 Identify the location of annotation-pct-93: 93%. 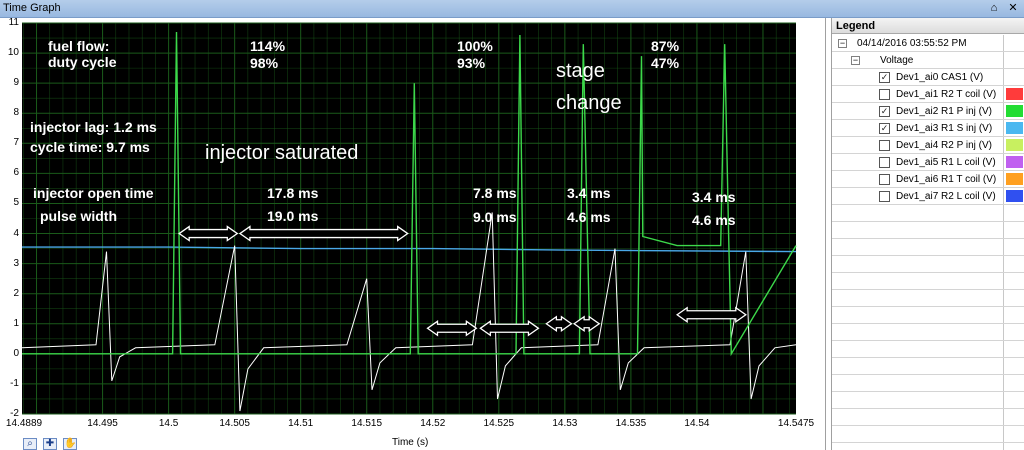
(471, 63).